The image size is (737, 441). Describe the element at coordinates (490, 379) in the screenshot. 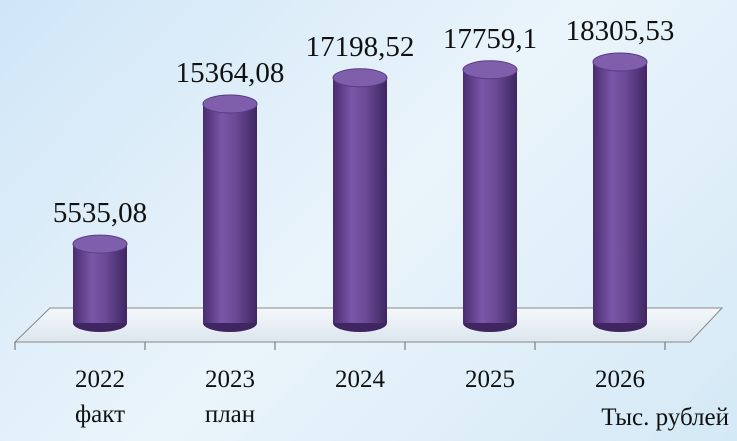

I see `x-tick-label: 2025` at that location.